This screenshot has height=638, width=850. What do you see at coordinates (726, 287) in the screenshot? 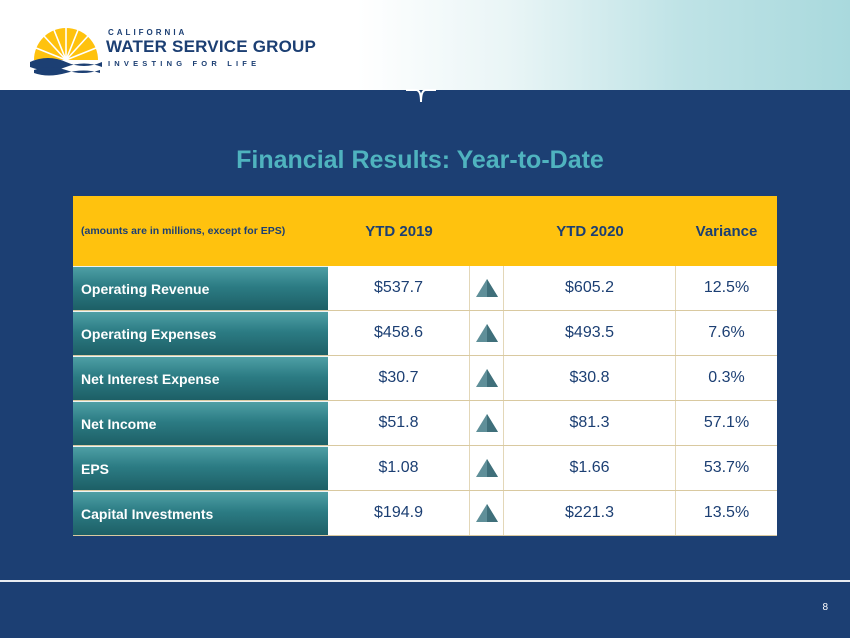
I see `cell-variance: 12.5%` at bounding box center [726, 287].